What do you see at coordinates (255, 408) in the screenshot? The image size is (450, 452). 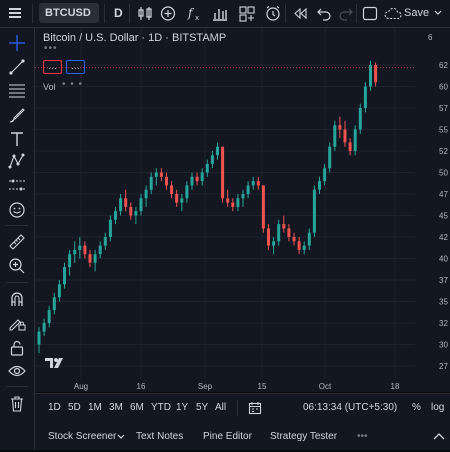 I see `date-range-icon` at bounding box center [255, 408].